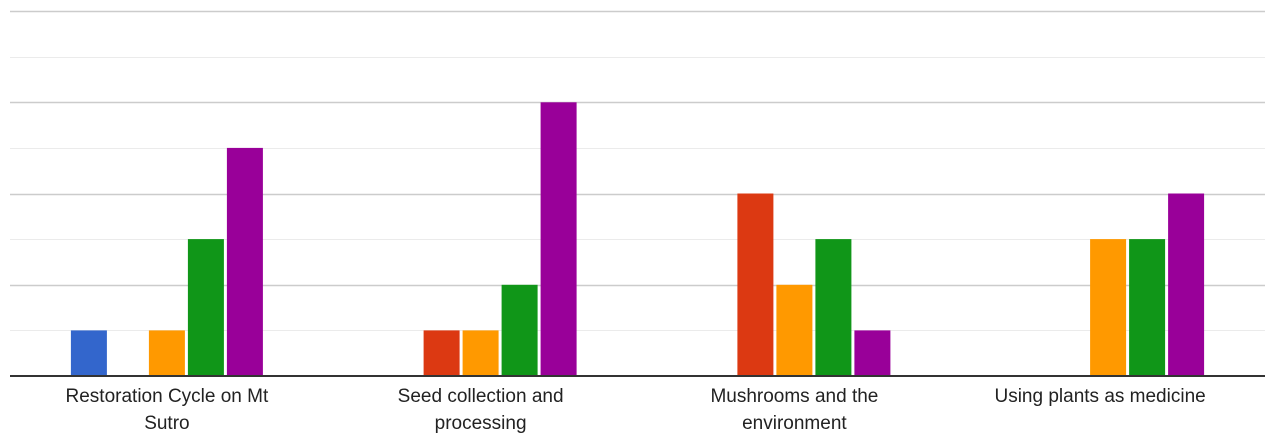 Image resolution: width=1265 pixels, height=435 pixels. I want to click on x-tick-label-line: environment, so click(794, 423).